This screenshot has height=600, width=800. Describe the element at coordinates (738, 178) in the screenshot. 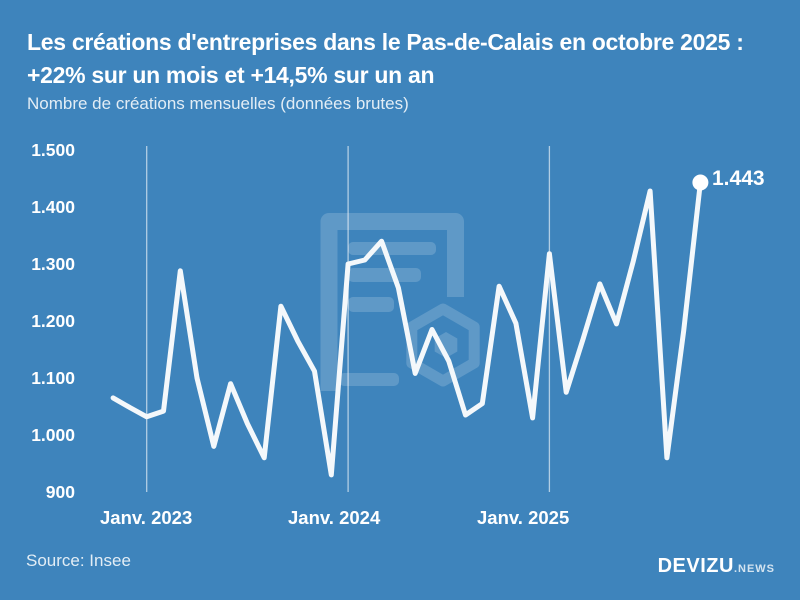

I see `last-value-label: 1.443` at that location.